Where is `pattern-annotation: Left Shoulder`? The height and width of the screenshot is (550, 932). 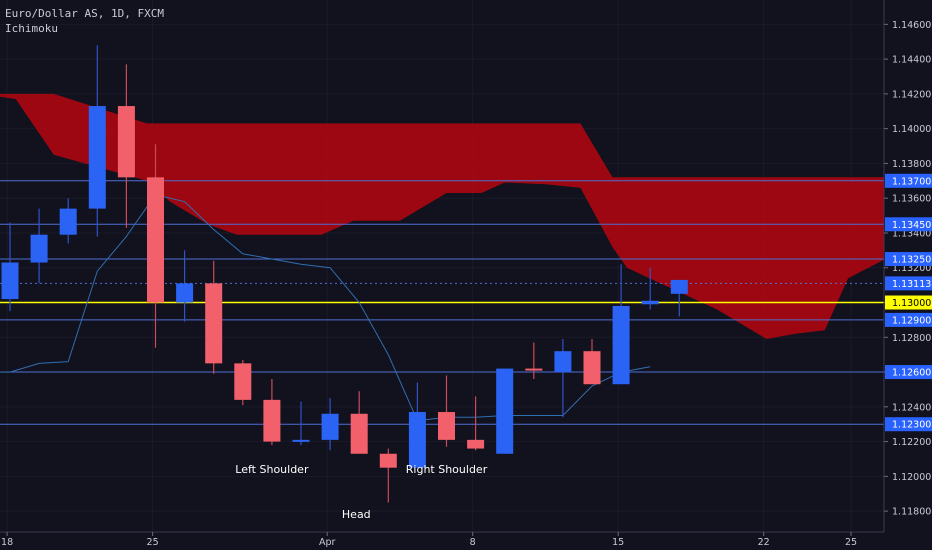
pattern-annotation: Left Shoulder is located at coordinates (272, 469).